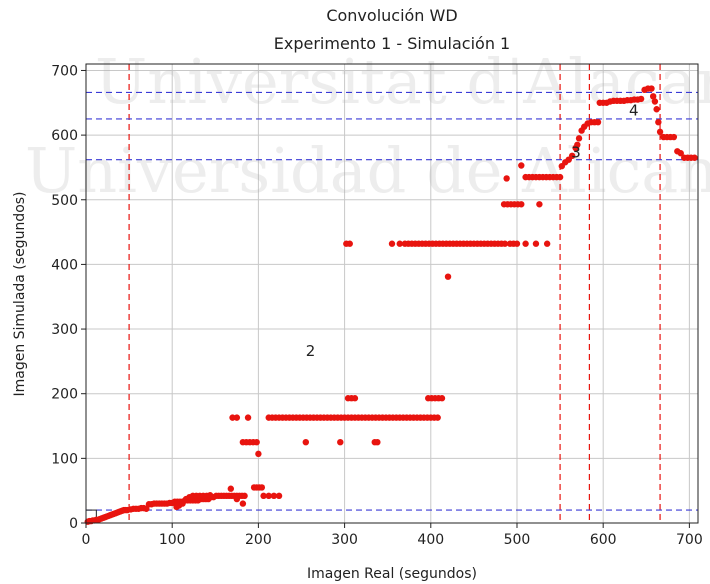 The image size is (710, 584). Describe the element at coordinates (258, 540) in the screenshot. I see `x-tick-label: 200` at that location.